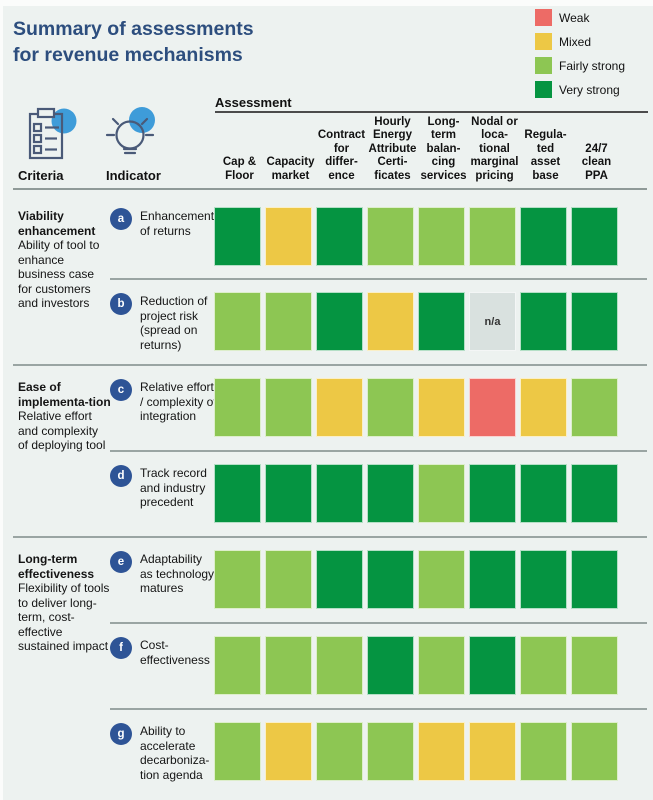  Describe the element at coordinates (589, 89) in the screenshot. I see `legend-label: Very strong` at that location.